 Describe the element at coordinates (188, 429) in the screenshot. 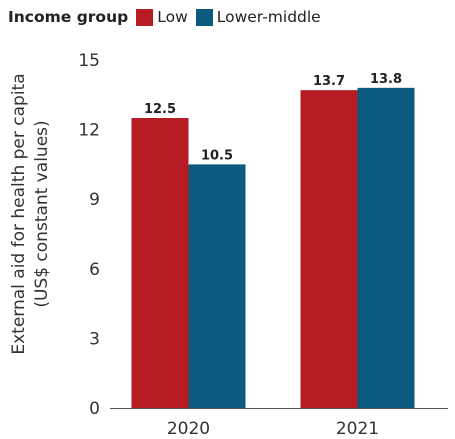

I see `x-tick-label-2020: 2020` at that location.